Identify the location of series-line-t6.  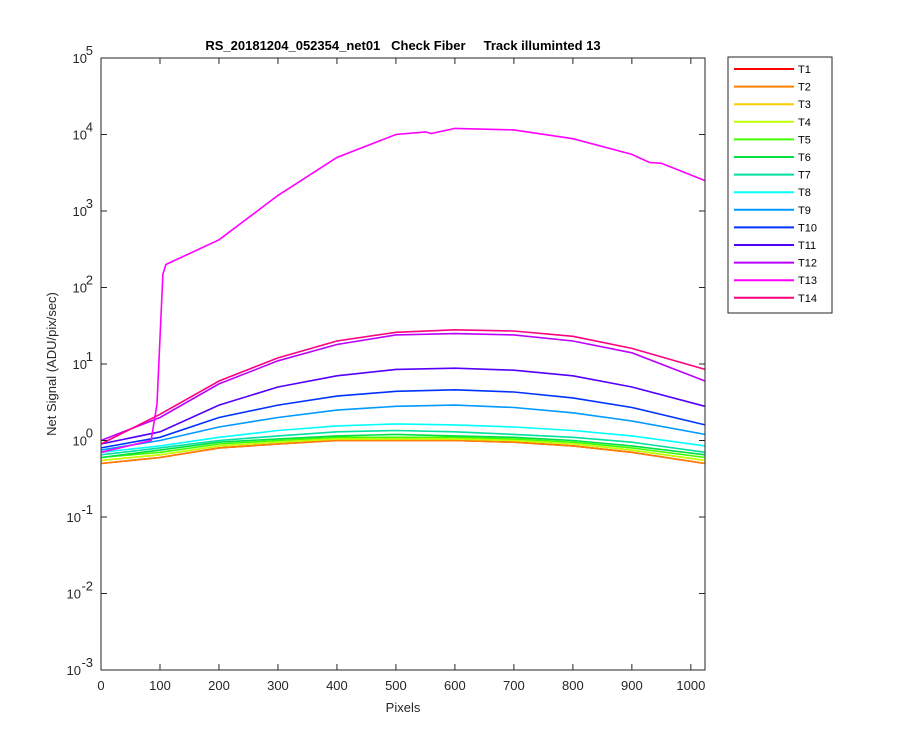
(403, 446).